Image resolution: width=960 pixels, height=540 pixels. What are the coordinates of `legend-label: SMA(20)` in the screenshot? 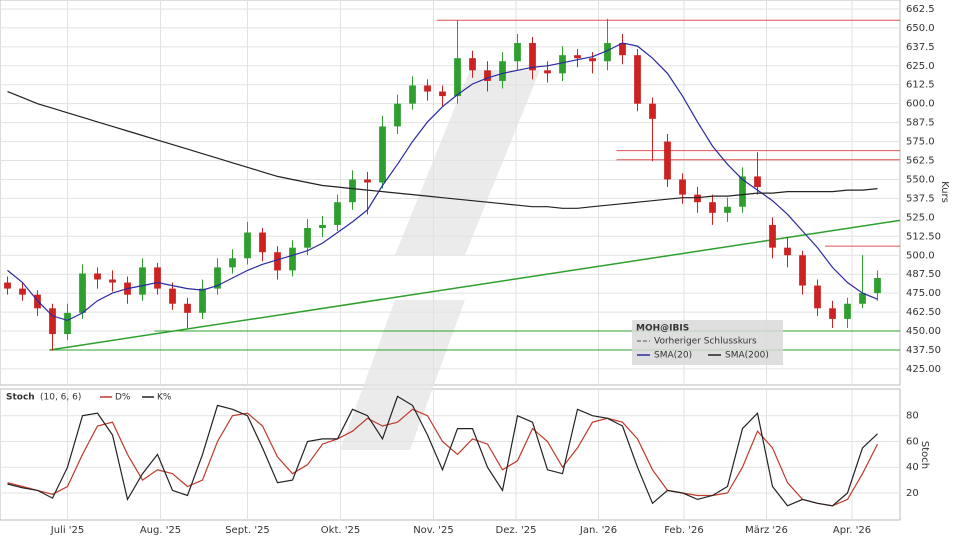 It's located at (673, 356).